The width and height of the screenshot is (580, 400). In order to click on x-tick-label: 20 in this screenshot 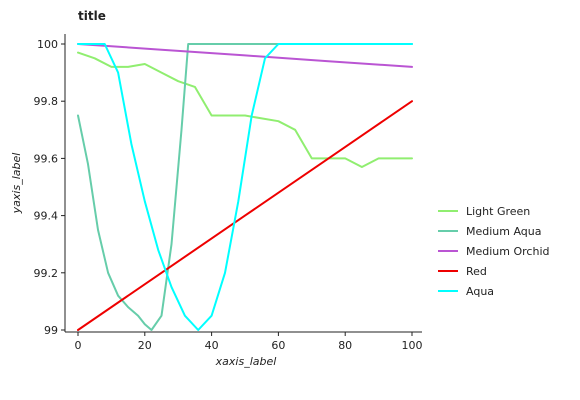, I will do `click(145, 345)`.